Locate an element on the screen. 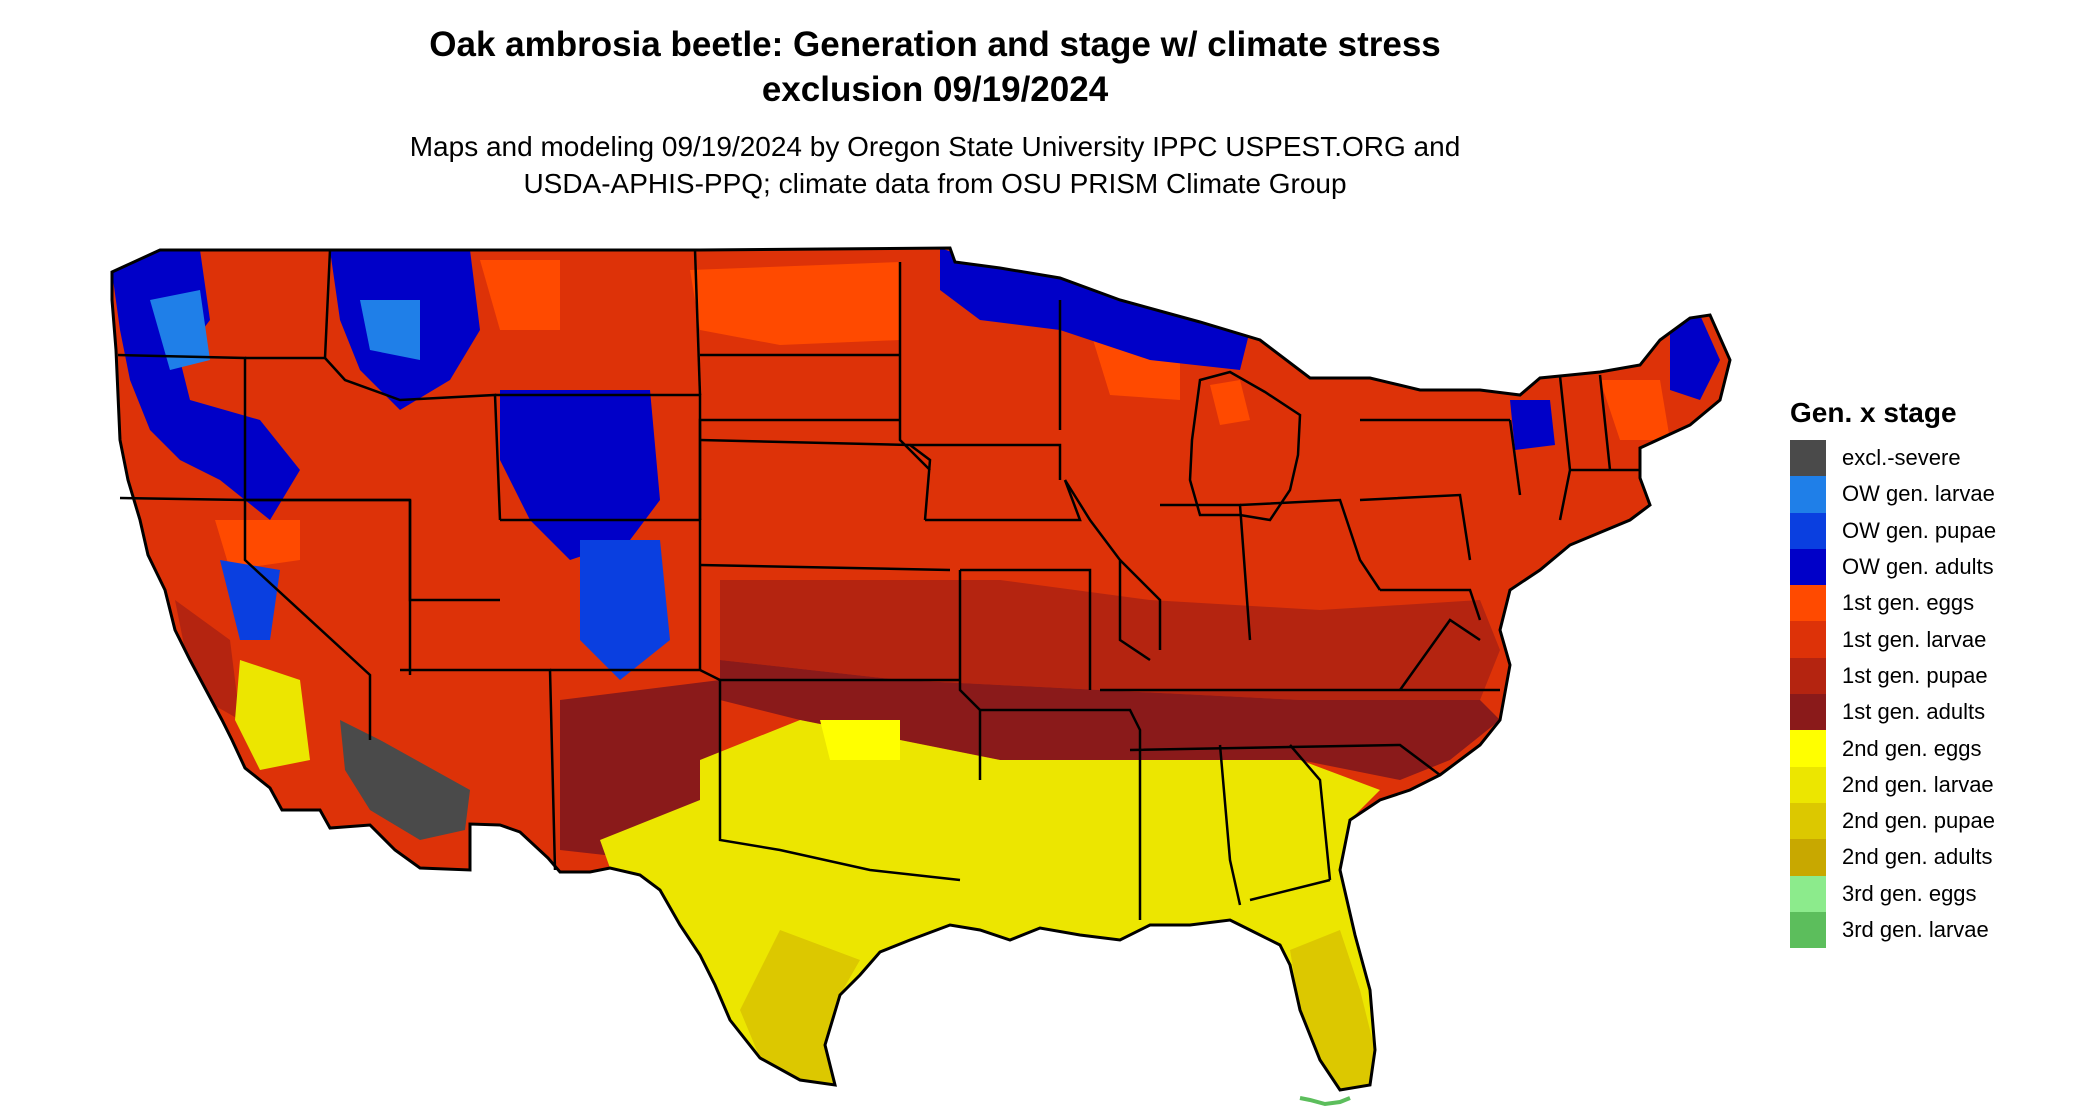 The height and width of the screenshot is (1120, 2100). legend-item: 2nd gen. adults is located at coordinates (1893, 857).